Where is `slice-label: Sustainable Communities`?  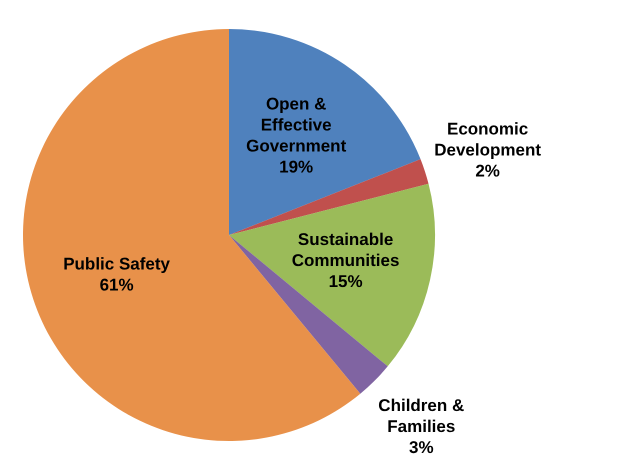 slice-label: Sustainable Communities is located at coordinates (346, 250).